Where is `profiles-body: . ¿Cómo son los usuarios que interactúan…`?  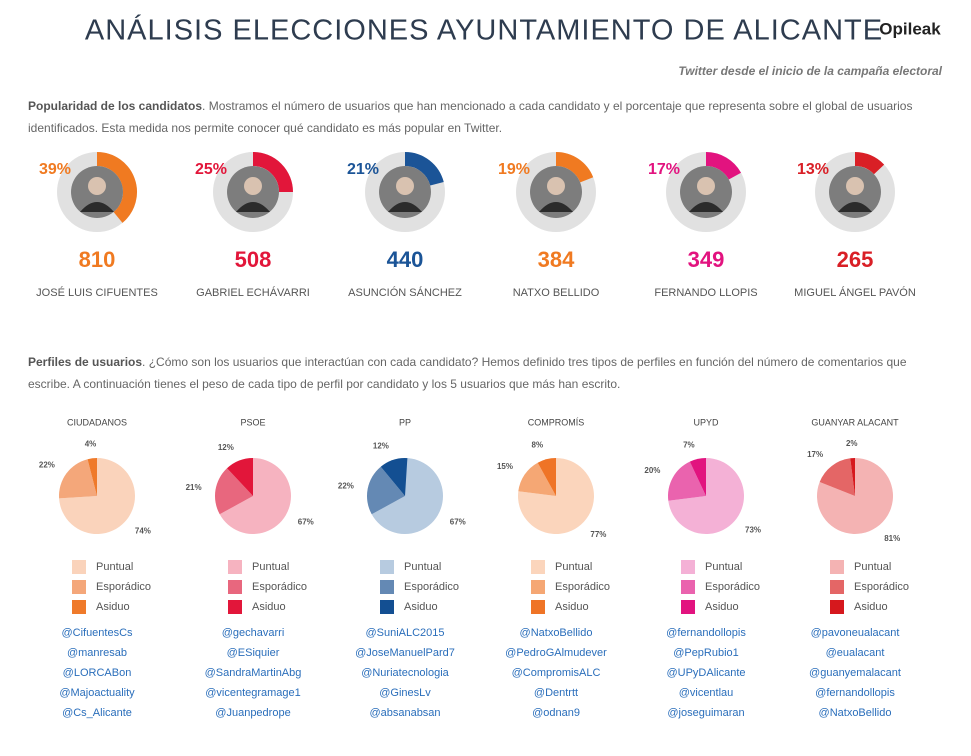
profiles-body: . ¿Cómo son los usuarios que interactúan… is located at coordinates (467, 373).